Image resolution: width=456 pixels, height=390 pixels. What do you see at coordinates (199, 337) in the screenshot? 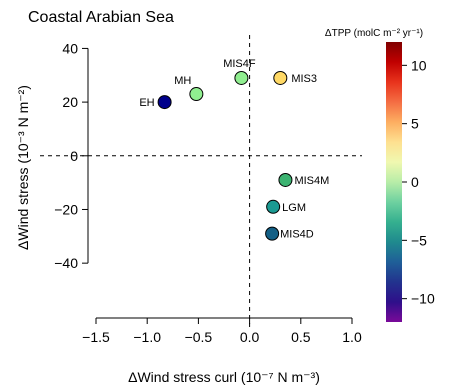
I see `x-tick-label: −0.5` at bounding box center [199, 337].